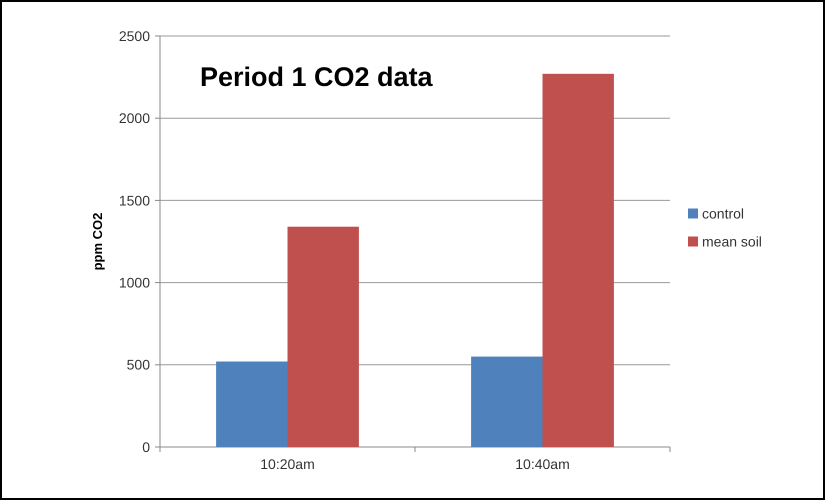  What do you see at coordinates (134, 36) in the screenshot?
I see `y-tick-label: 2500` at bounding box center [134, 36].